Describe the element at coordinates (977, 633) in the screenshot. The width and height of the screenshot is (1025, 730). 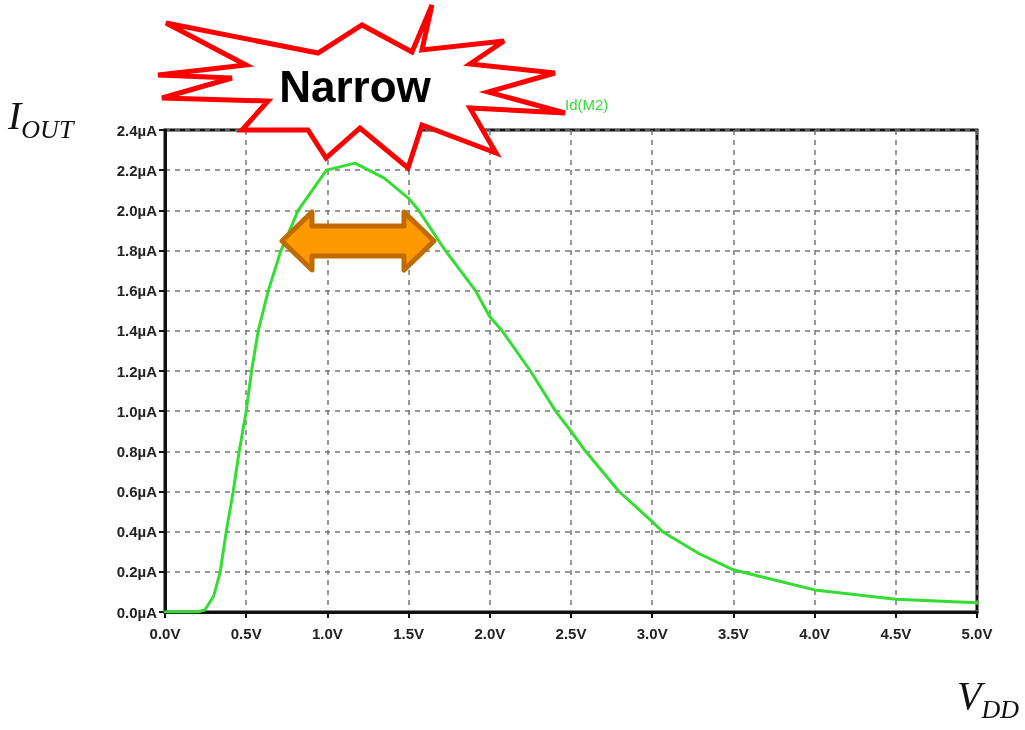
I see `x-tick-label: 5.0V` at that location.